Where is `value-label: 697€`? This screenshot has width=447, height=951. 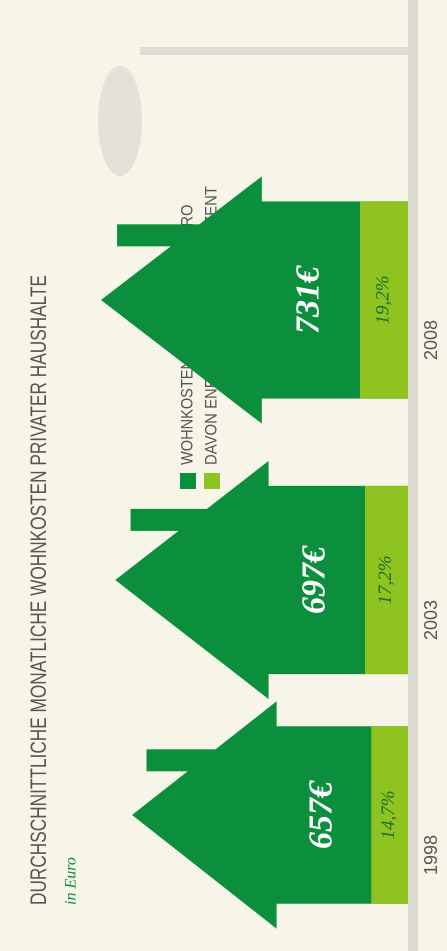
value-label: 697€ is located at coordinates (314, 579).